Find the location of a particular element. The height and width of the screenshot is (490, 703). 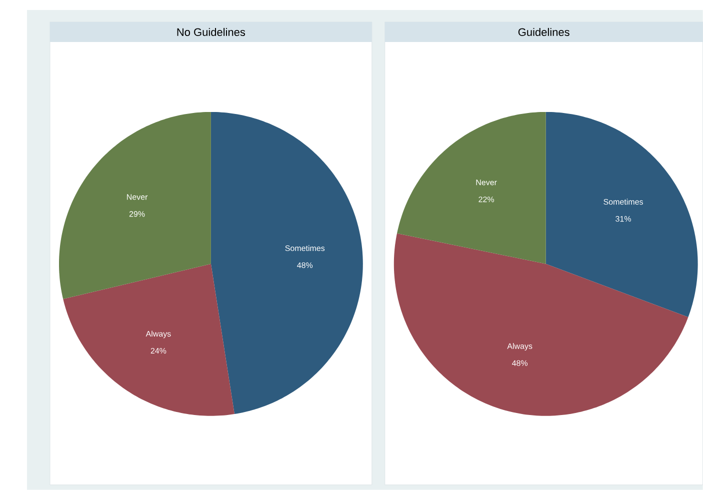

data-label: 24% is located at coordinates (158, 351).